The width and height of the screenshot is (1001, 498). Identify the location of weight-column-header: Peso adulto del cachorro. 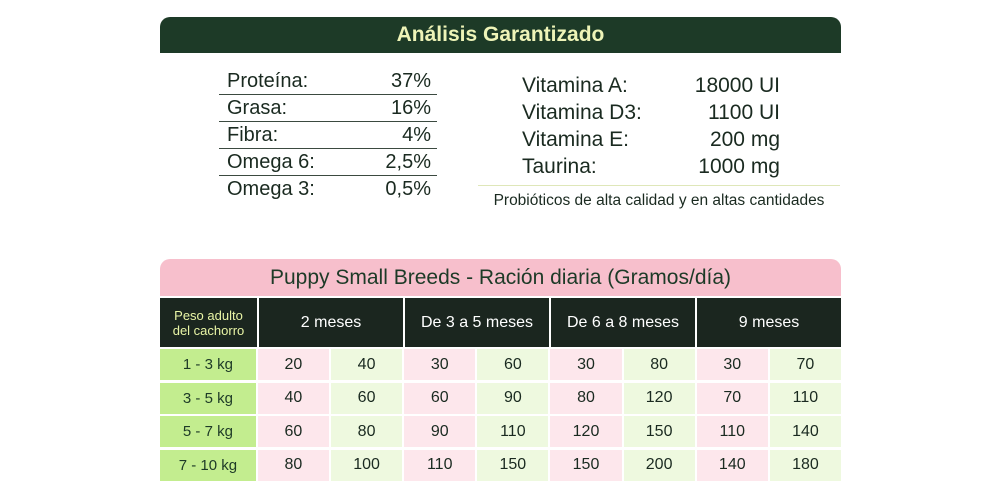
(208, 322).